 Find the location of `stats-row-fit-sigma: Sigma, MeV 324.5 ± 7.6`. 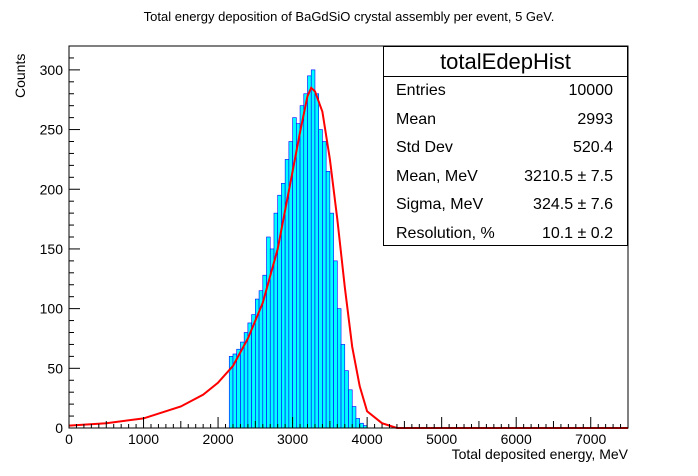

stats-row-fit-sigma: Sigma, MeV 324.5 ± 7.6 is located at coordinates (505, 205).